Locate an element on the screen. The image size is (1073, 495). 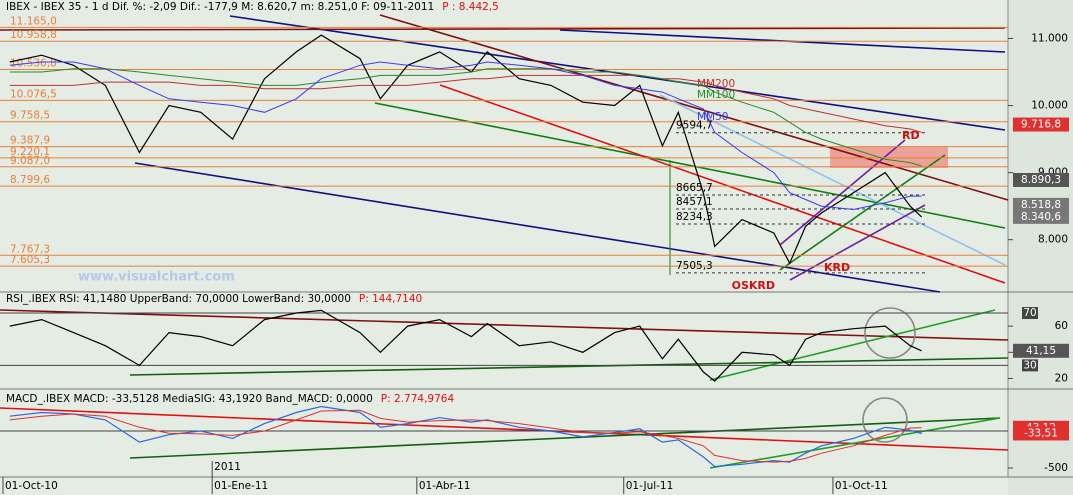
value-label: 8.518,8 is located at coordinates (1041, 205).